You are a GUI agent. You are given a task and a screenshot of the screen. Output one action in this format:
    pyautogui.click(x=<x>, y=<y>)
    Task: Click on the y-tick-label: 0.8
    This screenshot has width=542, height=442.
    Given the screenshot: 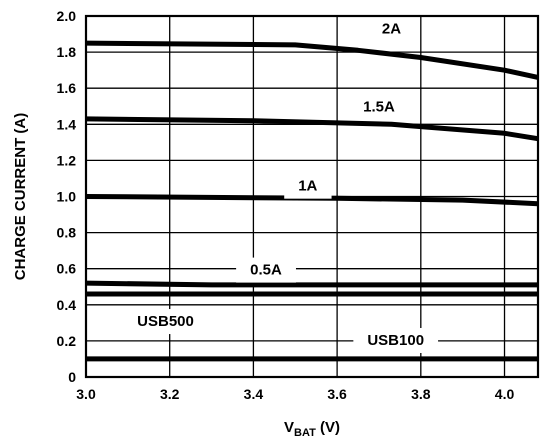 What is the action you would take?
    pyautogui.click(x=67, y=233)
    